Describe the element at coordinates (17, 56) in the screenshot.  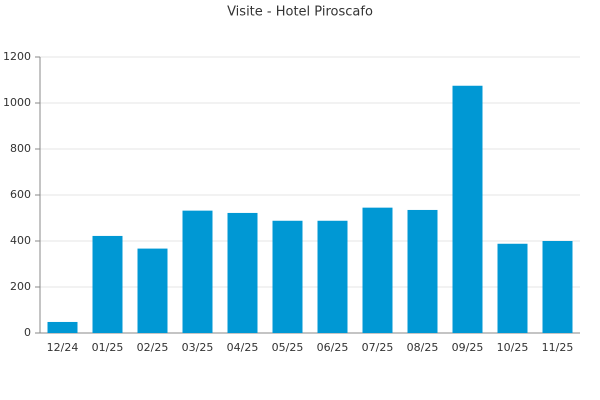
I see `y-tick-label: 1200` at that location.